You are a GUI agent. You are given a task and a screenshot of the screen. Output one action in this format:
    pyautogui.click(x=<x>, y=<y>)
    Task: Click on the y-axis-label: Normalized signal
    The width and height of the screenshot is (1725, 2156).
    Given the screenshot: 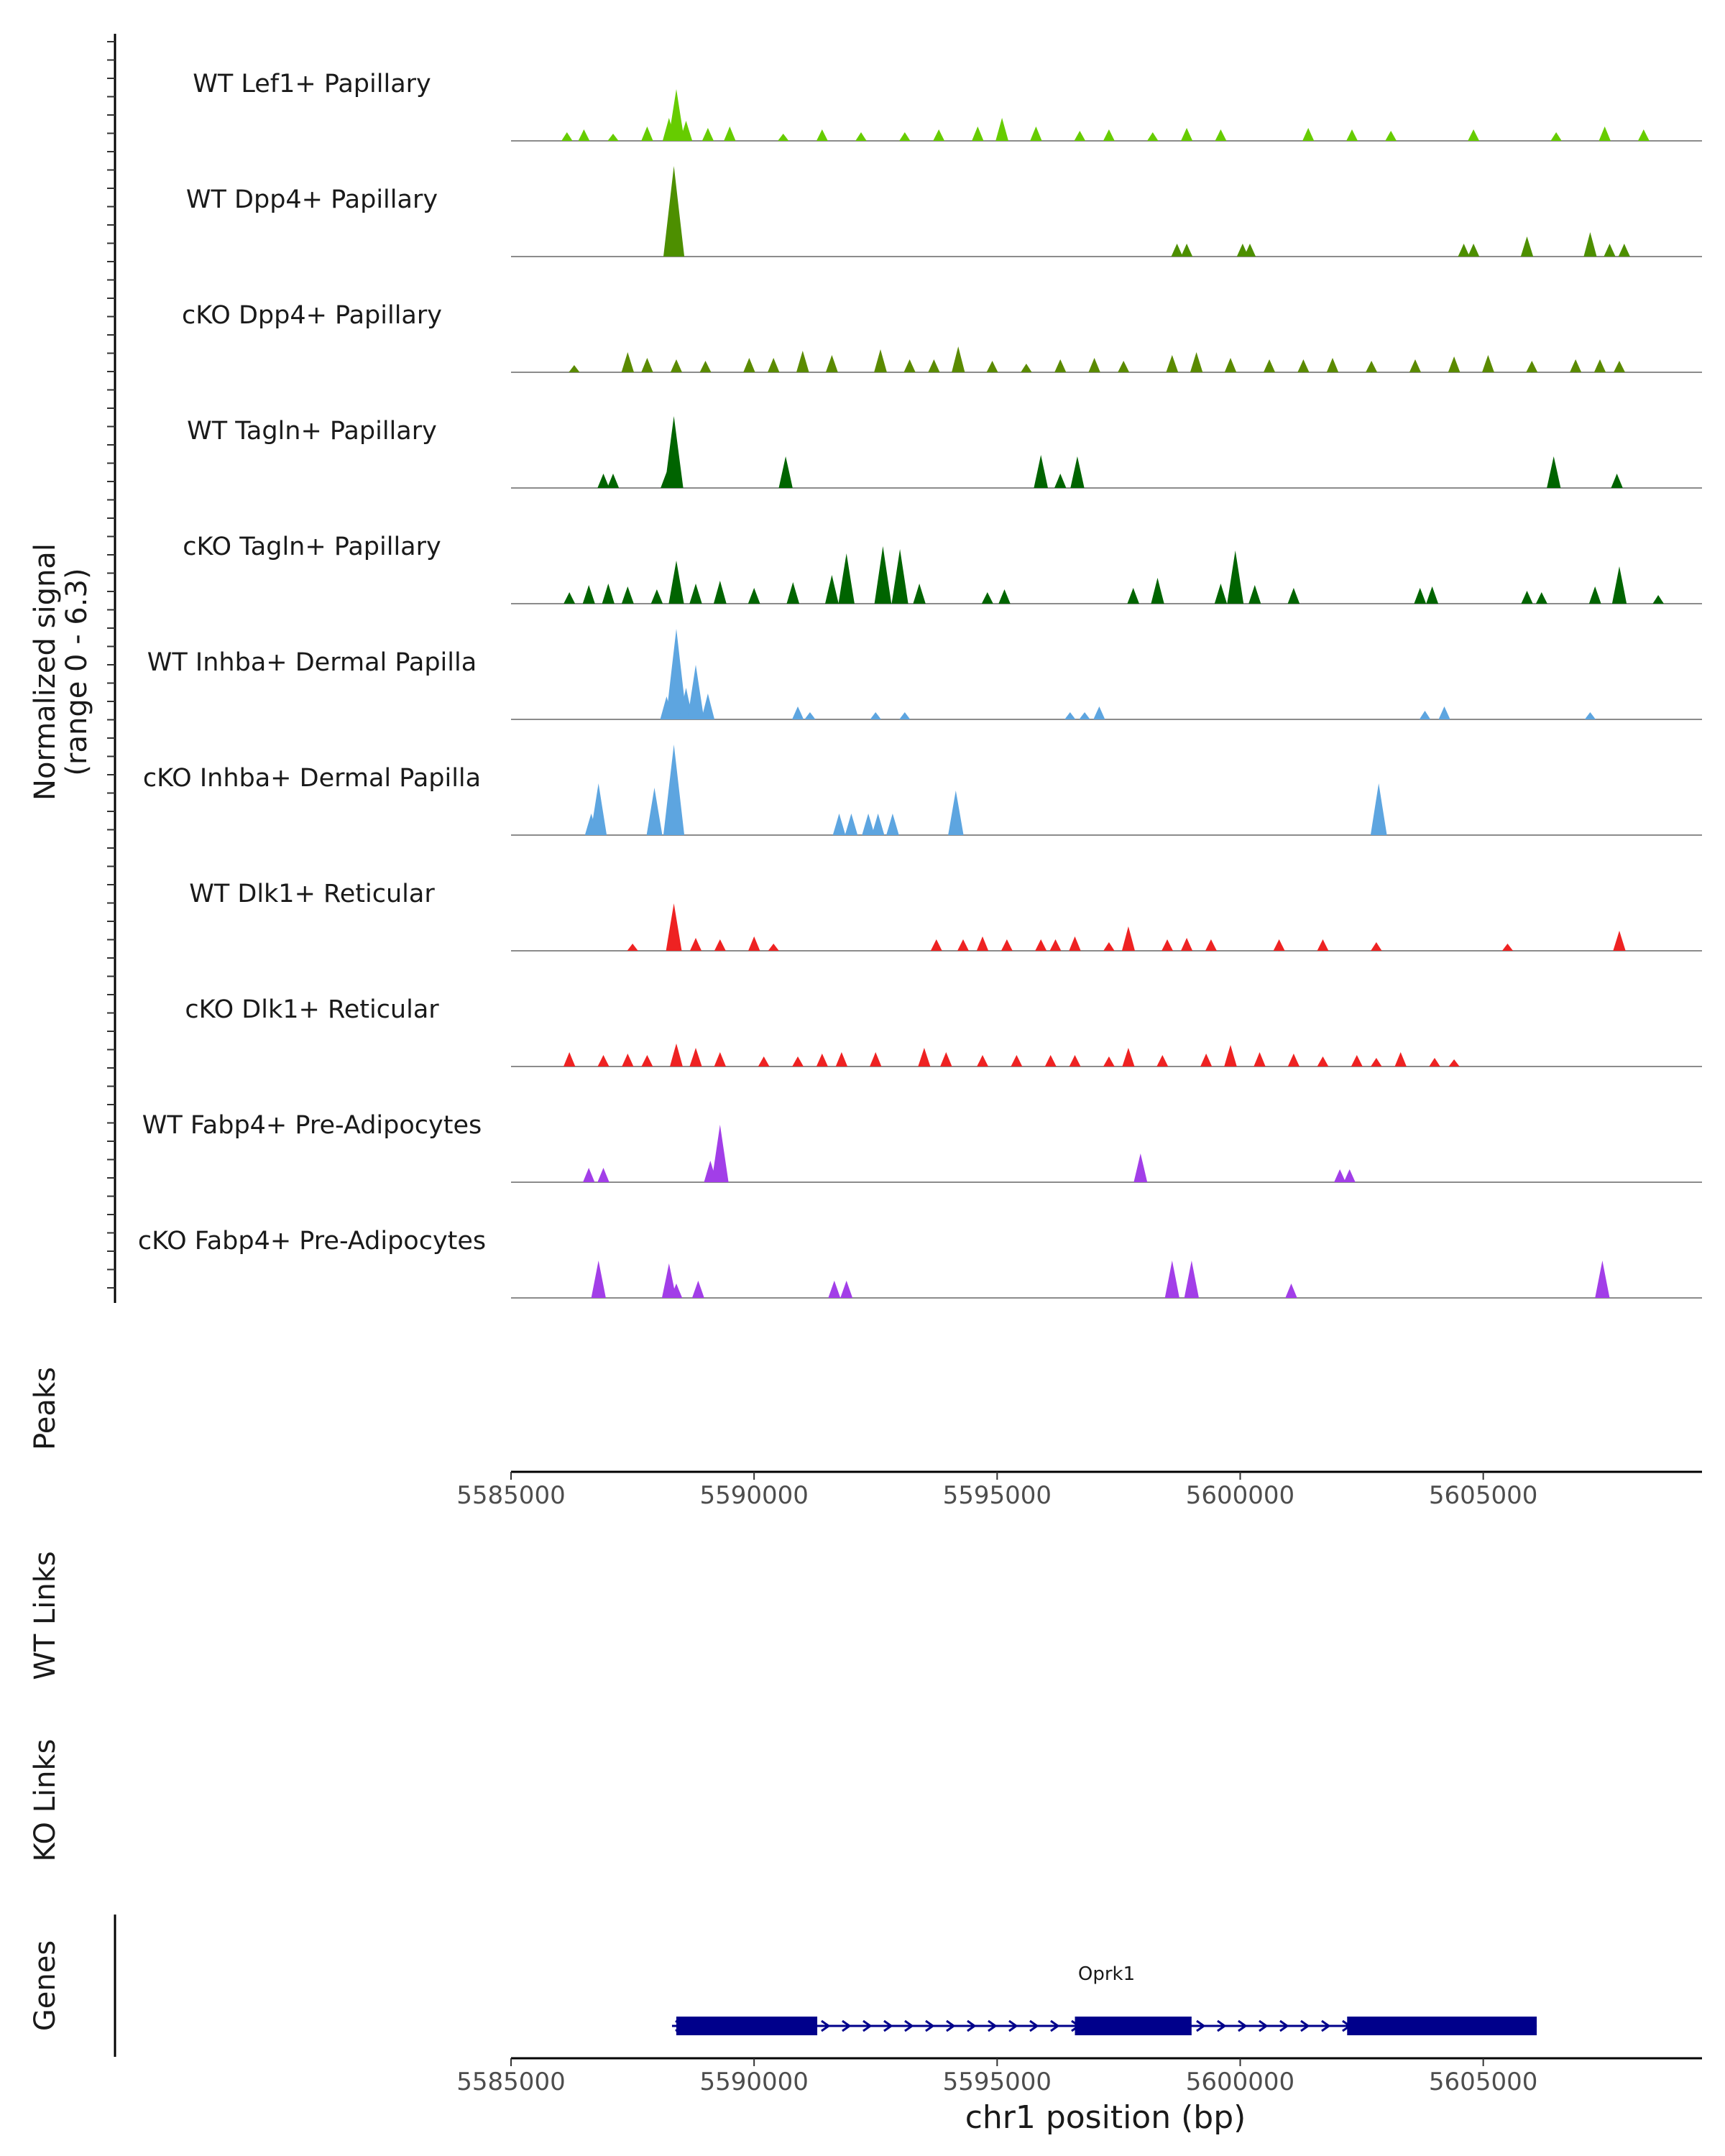 What is the action you would take?
    pyautogui.click(x=45, y=672)
    